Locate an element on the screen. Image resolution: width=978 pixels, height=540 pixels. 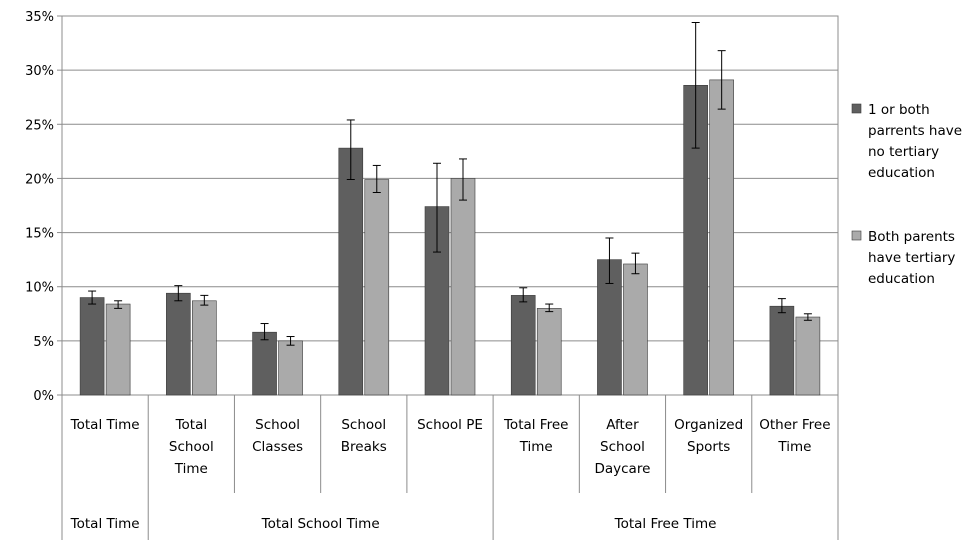
y-tick-label: 25% is located at coordinates (39, 125).